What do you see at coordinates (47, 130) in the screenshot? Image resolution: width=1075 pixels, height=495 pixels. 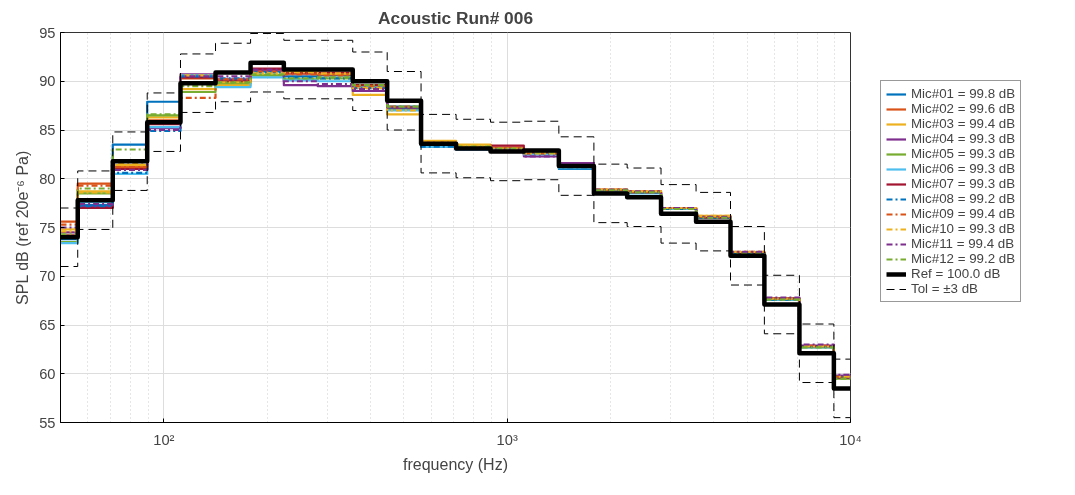 I see `y-tick-label: 85` at bounding box center [47, 130].